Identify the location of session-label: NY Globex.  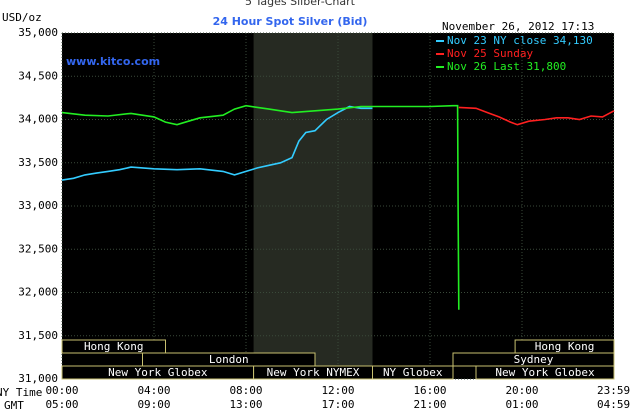
(413, 372).